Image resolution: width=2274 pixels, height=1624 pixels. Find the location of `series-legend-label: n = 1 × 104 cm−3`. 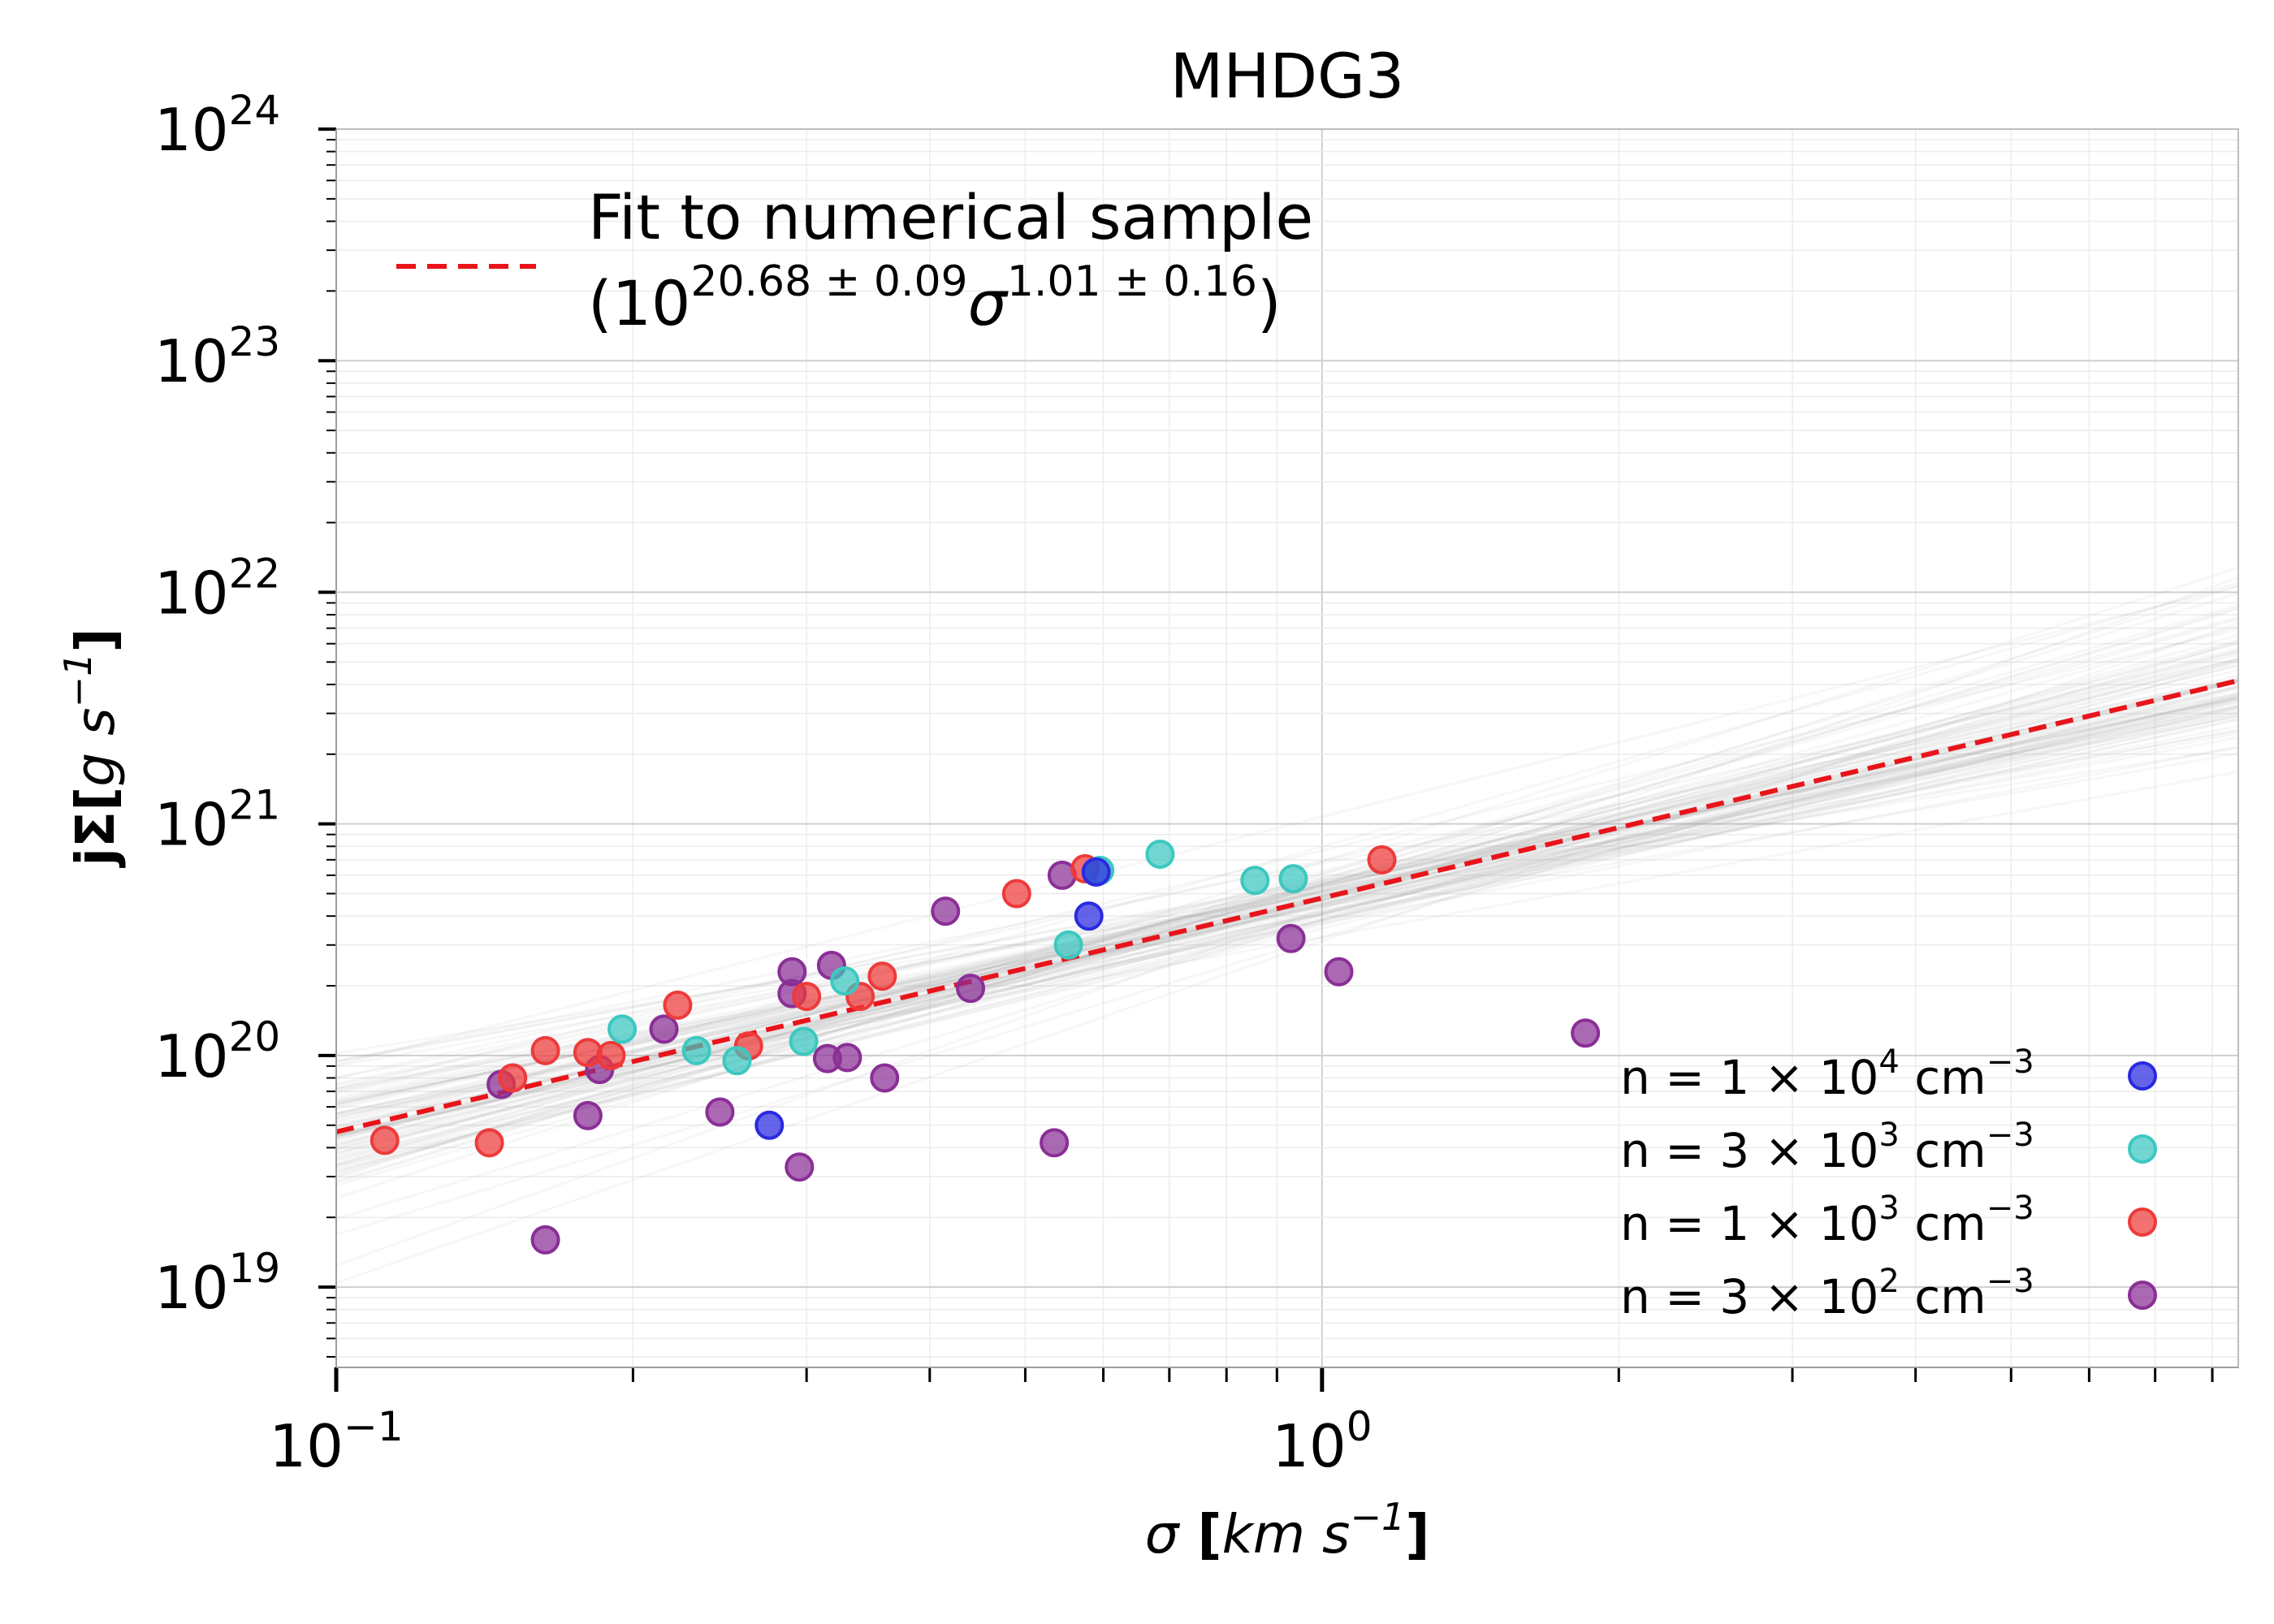

series-legend-label: n = 1 × 104 cm−3 is located at coordinates (1827, 1074).